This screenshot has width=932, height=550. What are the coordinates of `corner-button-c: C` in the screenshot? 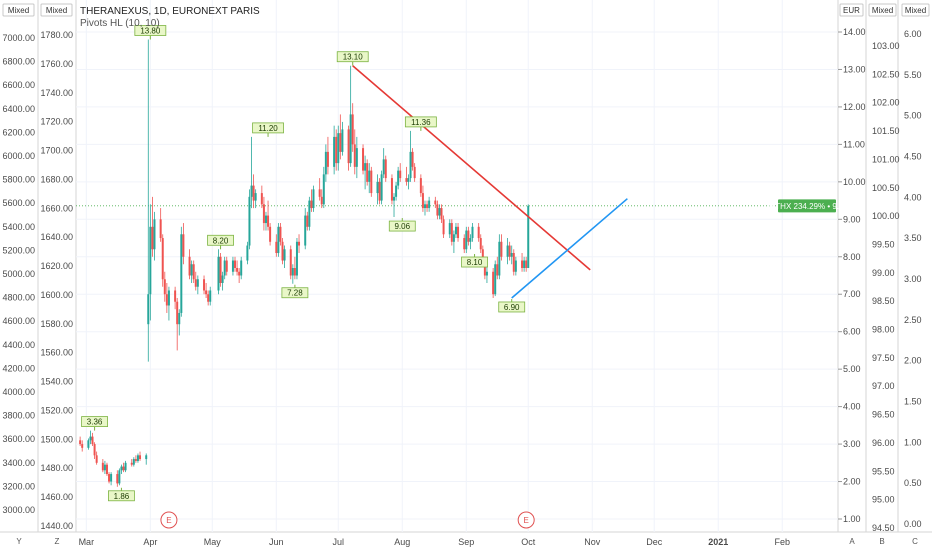 It's located at (915, 541).